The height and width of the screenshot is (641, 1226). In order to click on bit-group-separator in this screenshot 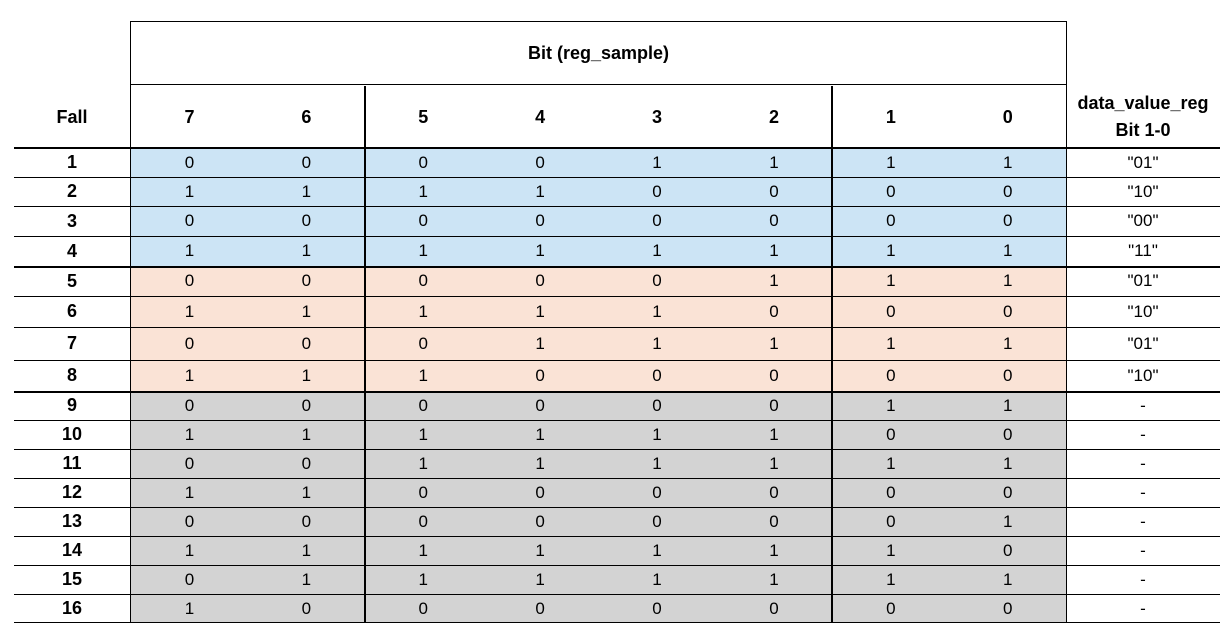, I will do `click(832, 354)`.